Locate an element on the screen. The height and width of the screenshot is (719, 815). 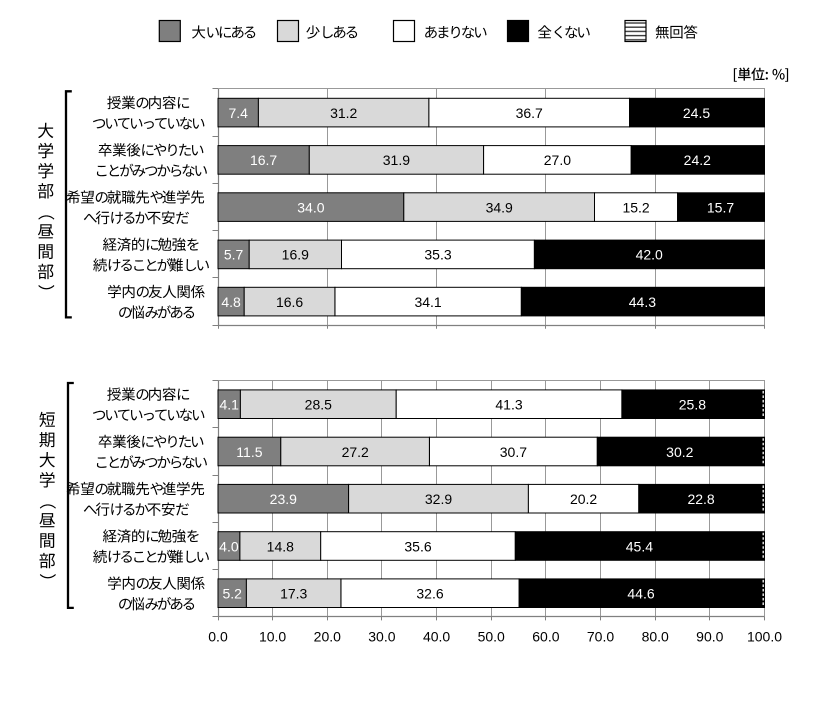
svg-text: 16.7 is located at coordinates (263, 160).